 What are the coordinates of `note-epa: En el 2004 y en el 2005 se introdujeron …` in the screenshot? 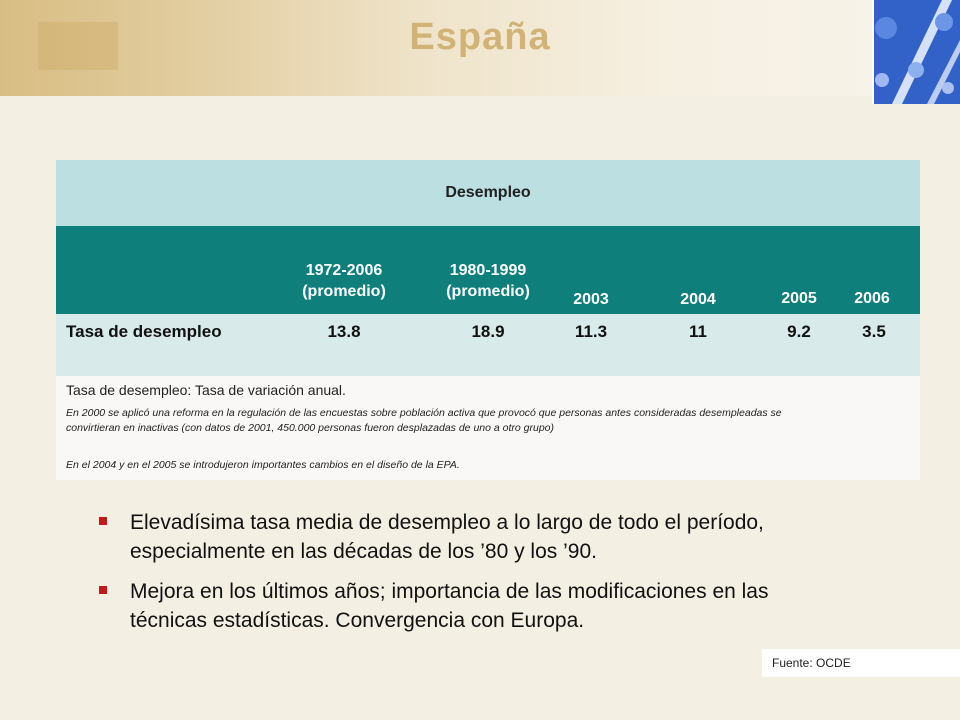 It's located at (263, 465).